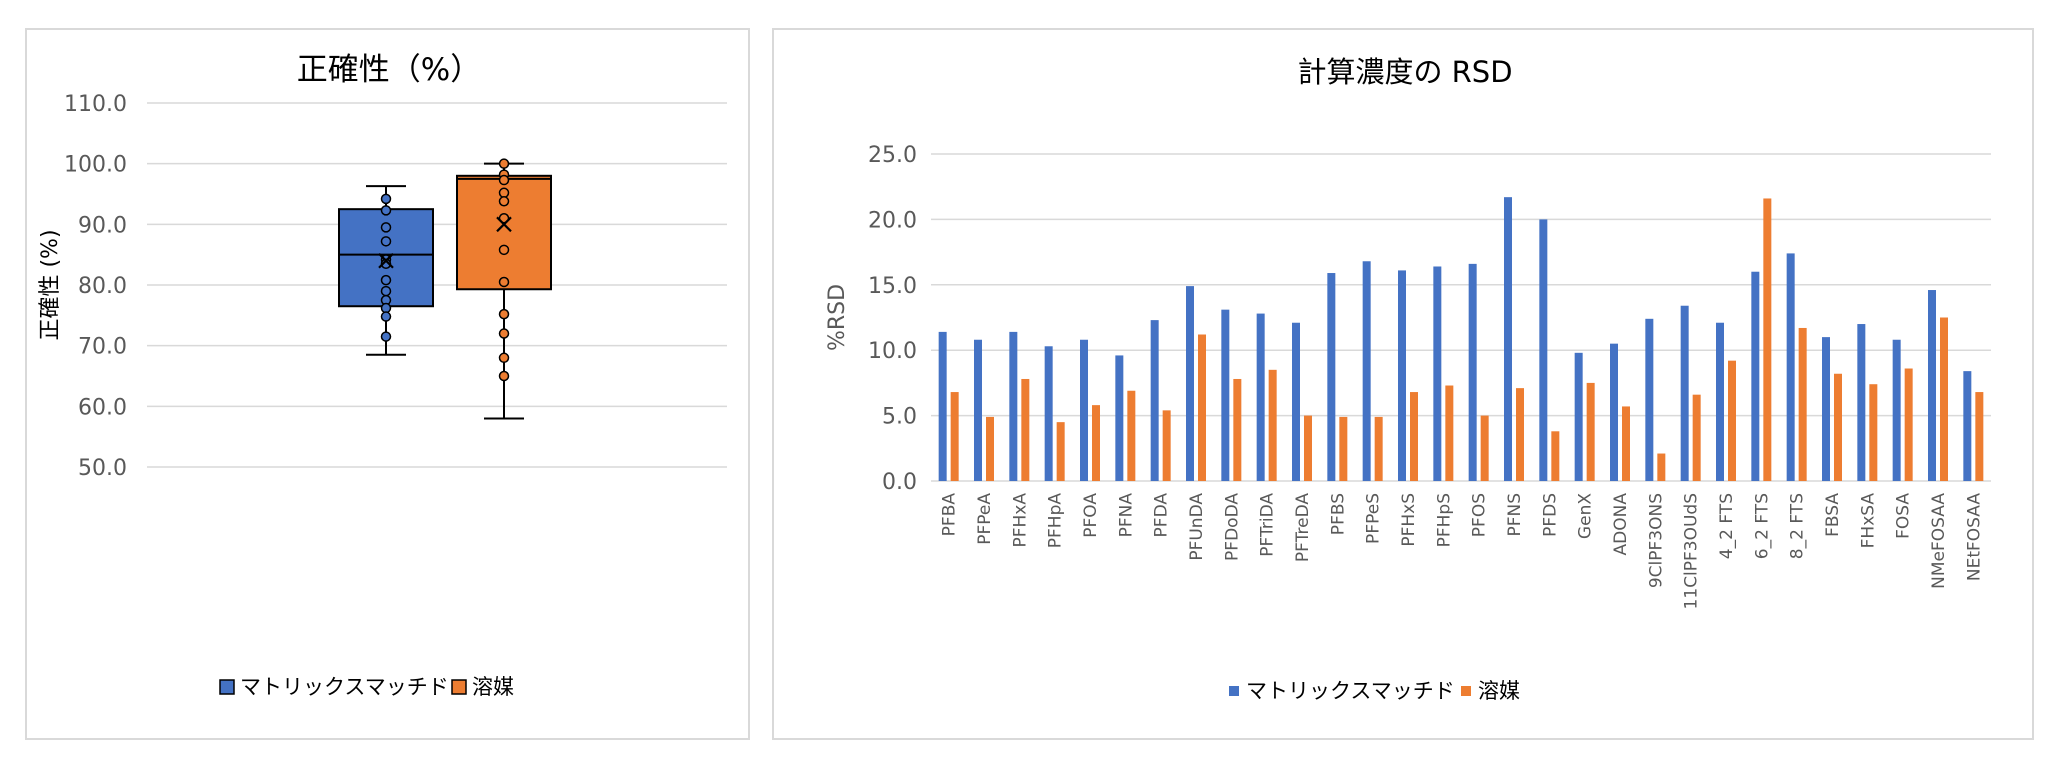  I want to click on x-tick-label: 9ClPF3ONS, so click(1656, 540).